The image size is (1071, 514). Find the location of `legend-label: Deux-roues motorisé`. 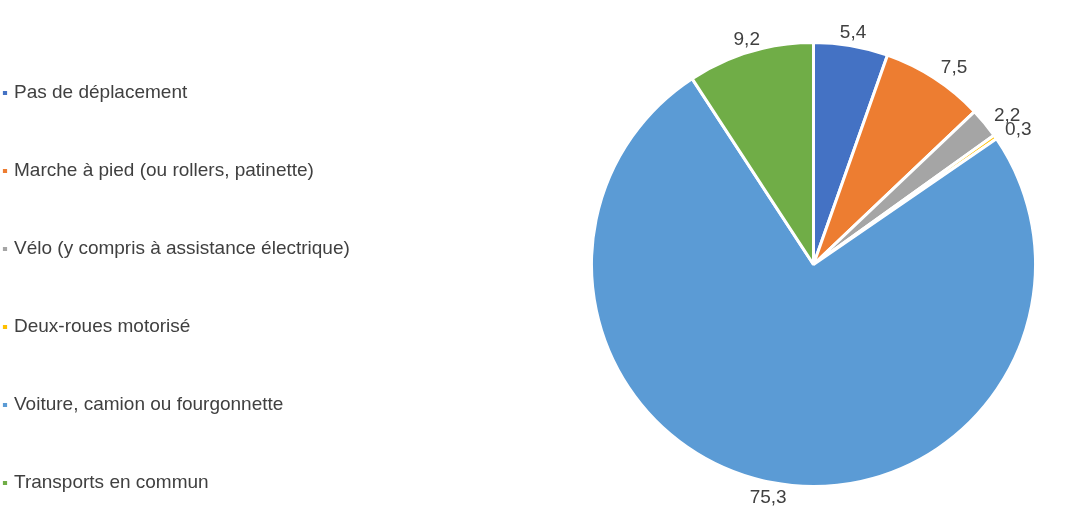

legend-label: Deux-roues motorisé is located at coordinates (102, 326).